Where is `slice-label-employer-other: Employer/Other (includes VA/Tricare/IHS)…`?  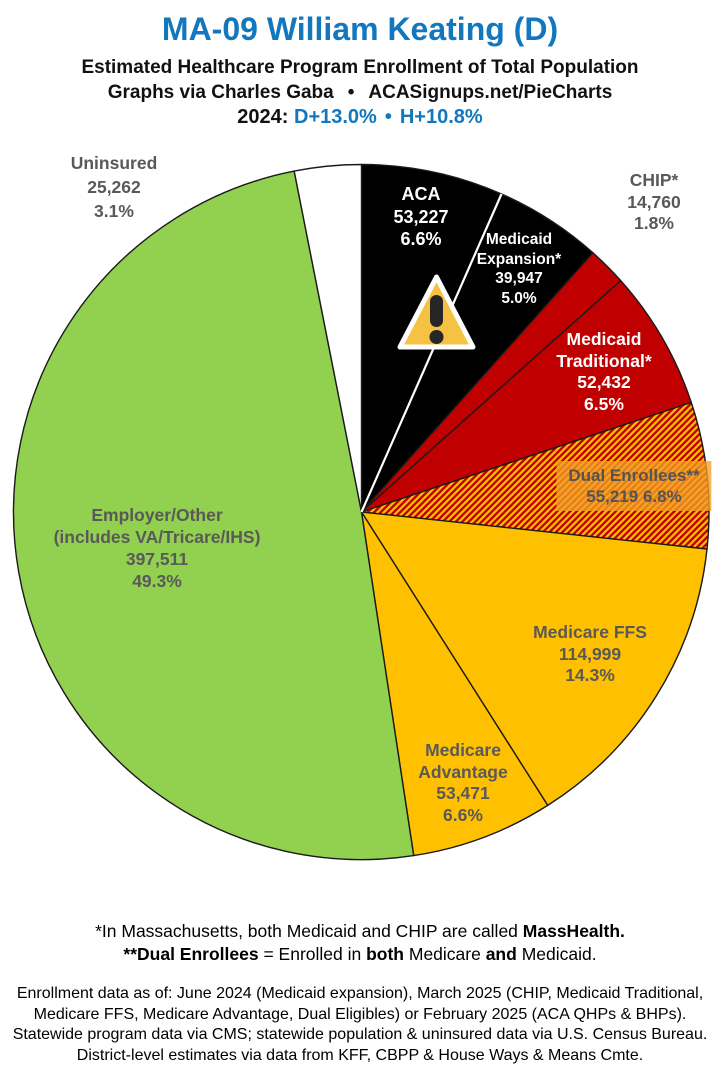 slice-label-employer-other: Employer/Other (includes VA/Tricare/IHS)… is located at coordinates (157, 548).